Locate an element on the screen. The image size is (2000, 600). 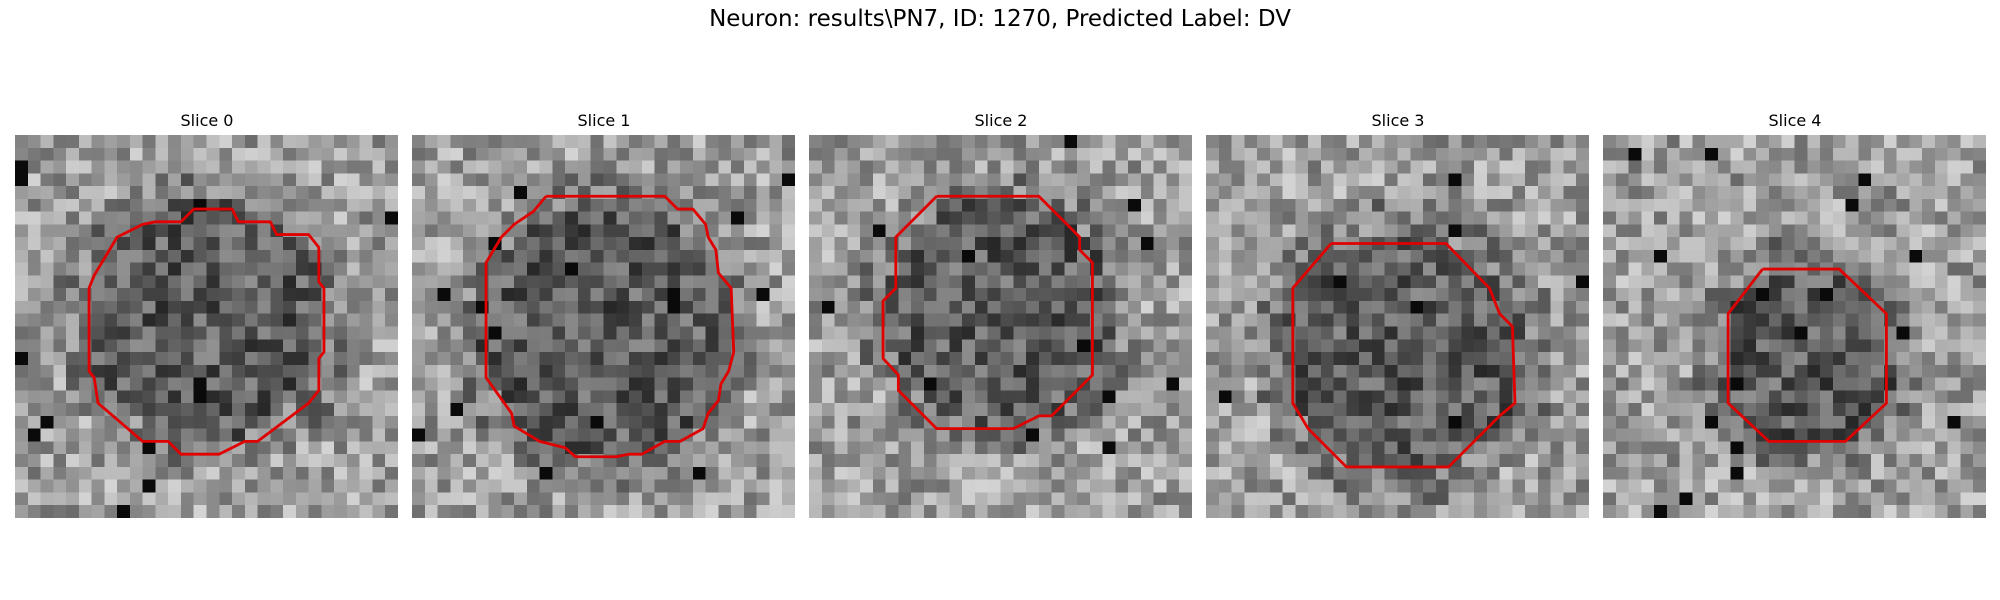
slice-title: Slice 2 is located at coordinates (1001, 120).